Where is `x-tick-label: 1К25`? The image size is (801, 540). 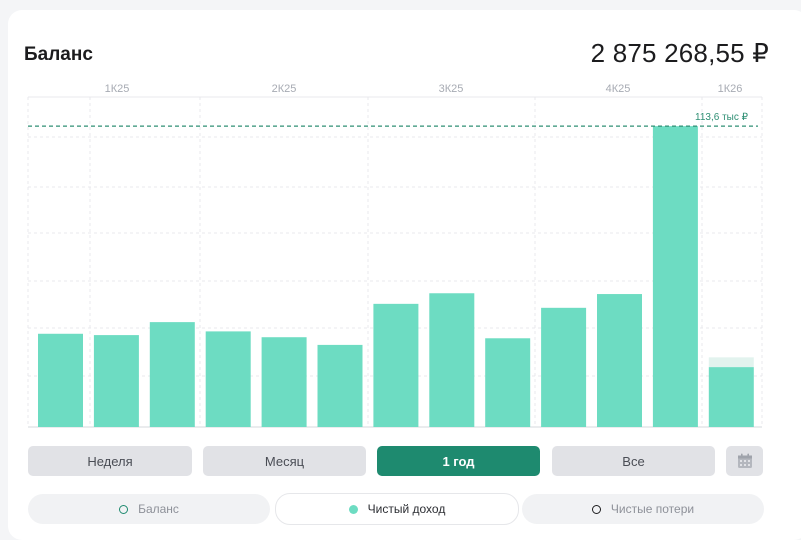 x-tick-label: 1К25 is located at coordinates (117, 89).